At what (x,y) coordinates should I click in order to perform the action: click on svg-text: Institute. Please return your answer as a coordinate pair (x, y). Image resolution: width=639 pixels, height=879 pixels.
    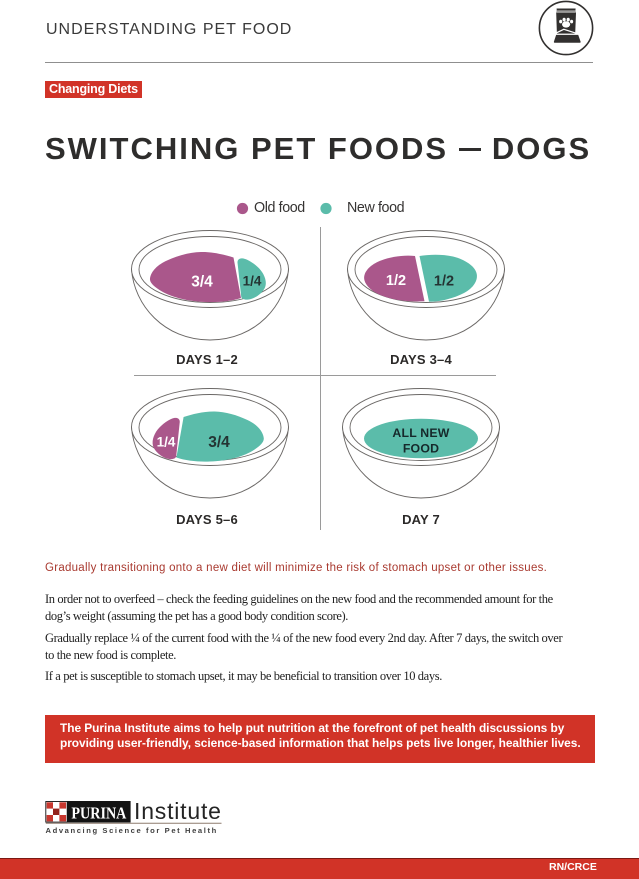
    Looking at the image, I should click on (178, 811).